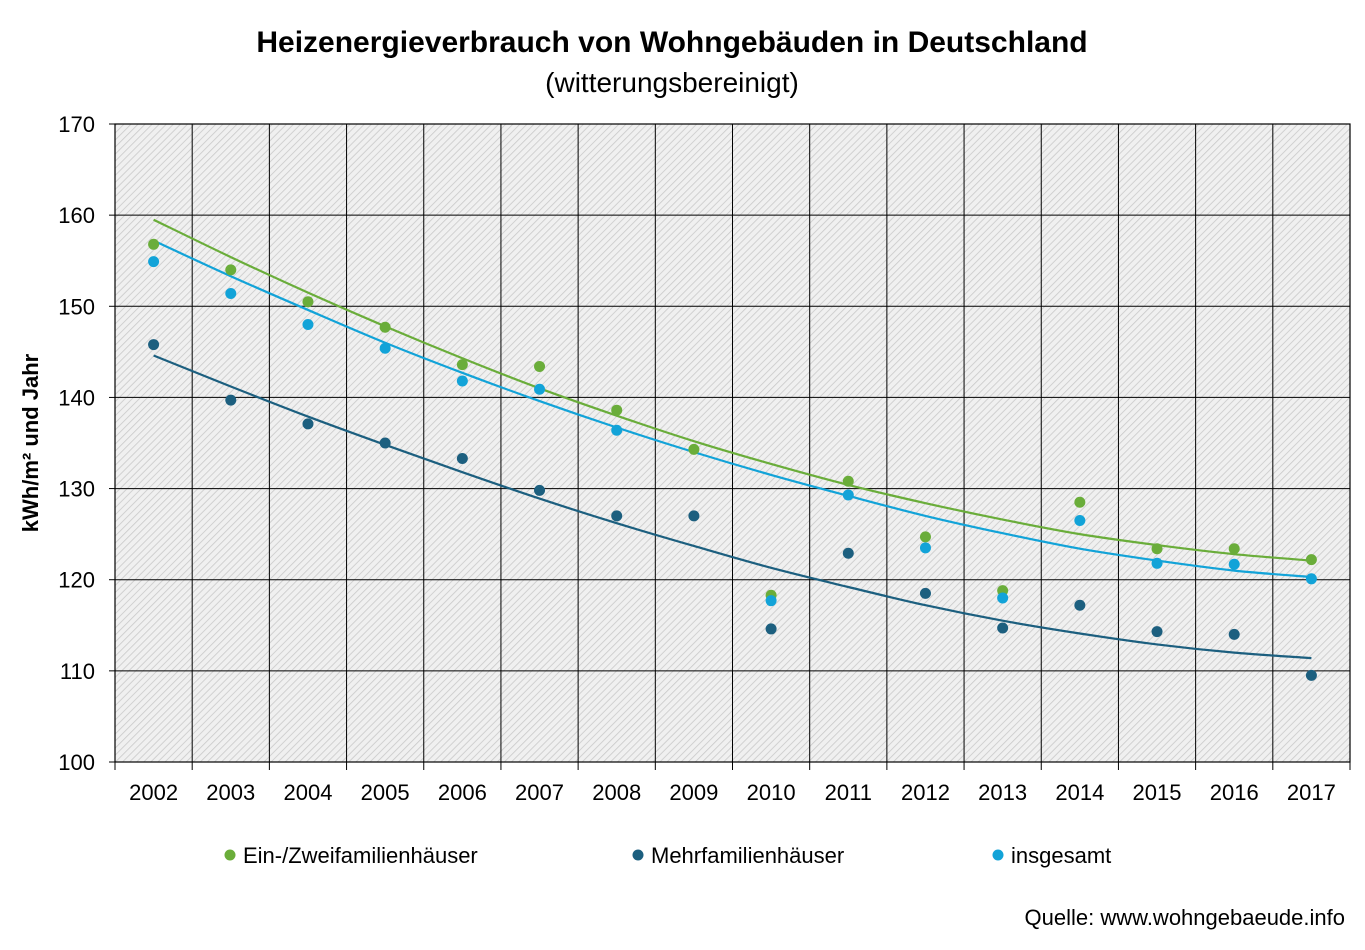  Describe the element at coordinates (86, 443) in the screenshot. I see `y-axis: 100 110 120 130 140 150 160 170` at that location.